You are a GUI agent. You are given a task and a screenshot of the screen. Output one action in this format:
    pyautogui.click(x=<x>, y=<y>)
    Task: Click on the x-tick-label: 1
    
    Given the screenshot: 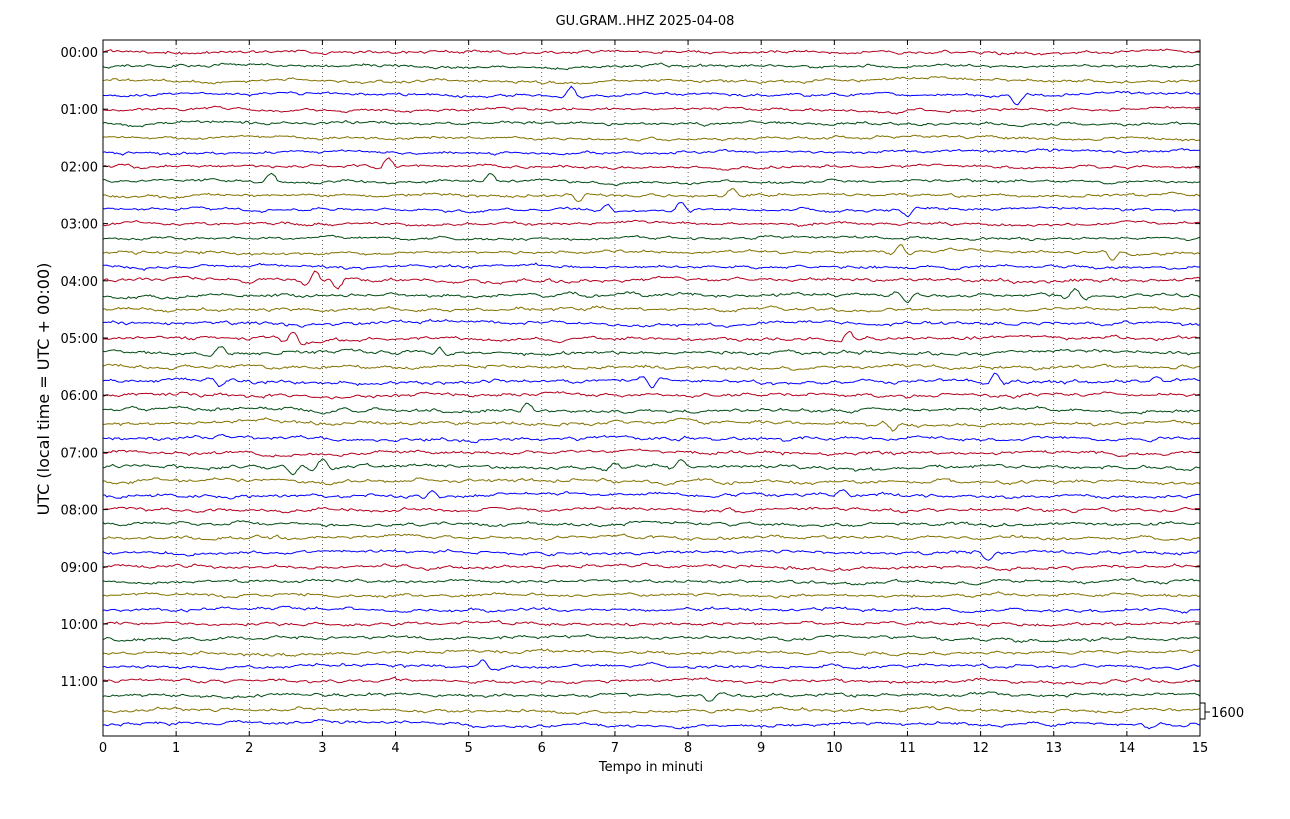 What is the action you would take?
    pyautogui.click(x=176, y=748)
    